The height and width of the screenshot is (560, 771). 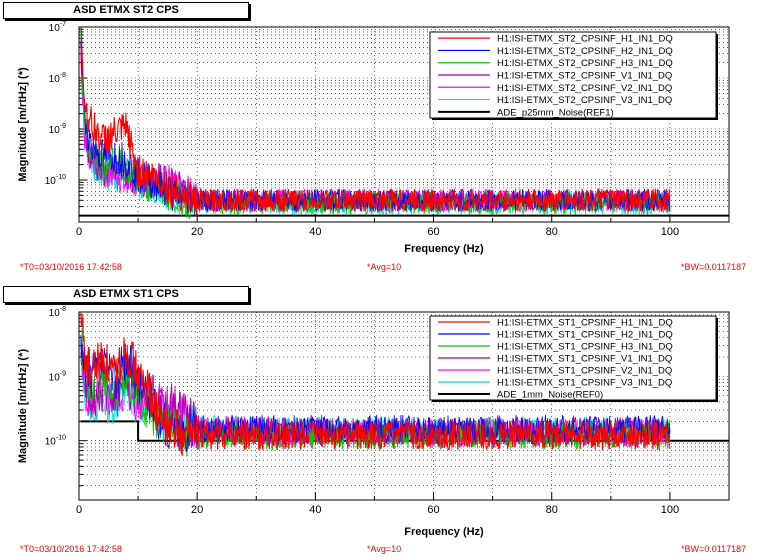 What do you see at coordinates (584, 100) in the screenshot?
I see `legend-entry: H1:ISI-ETMX_ST2_CPSINF_V3_IN1_DQ` at bounding box center [584, 100].